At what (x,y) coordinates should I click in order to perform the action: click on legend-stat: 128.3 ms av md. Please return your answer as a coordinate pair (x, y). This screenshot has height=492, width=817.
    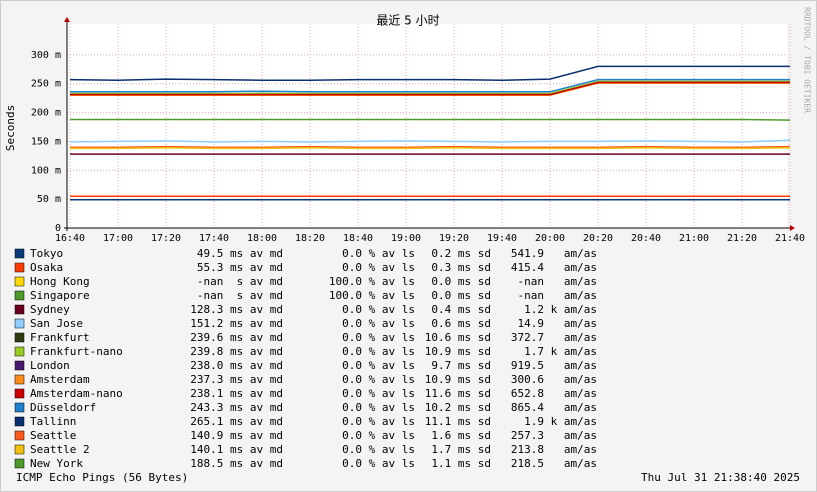
    Looking at the image, I should click on (236, 309).